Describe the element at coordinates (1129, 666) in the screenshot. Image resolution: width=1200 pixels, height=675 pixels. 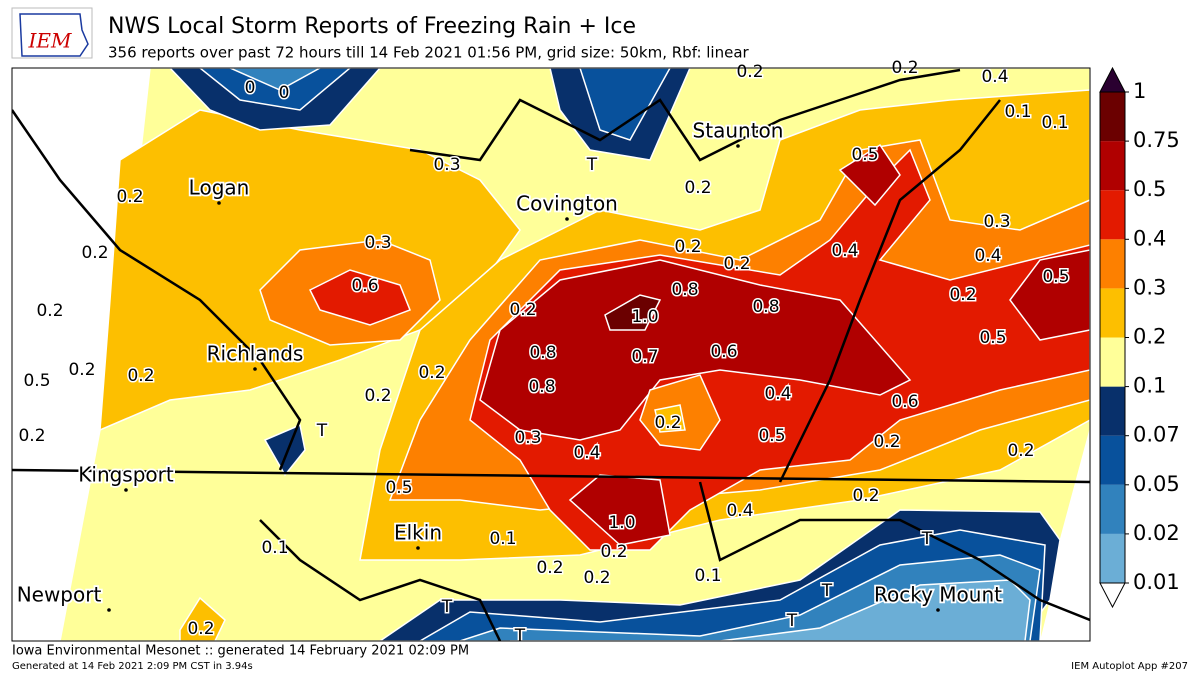
I see `footer-app: IEM Autoplot App #207` at that location.